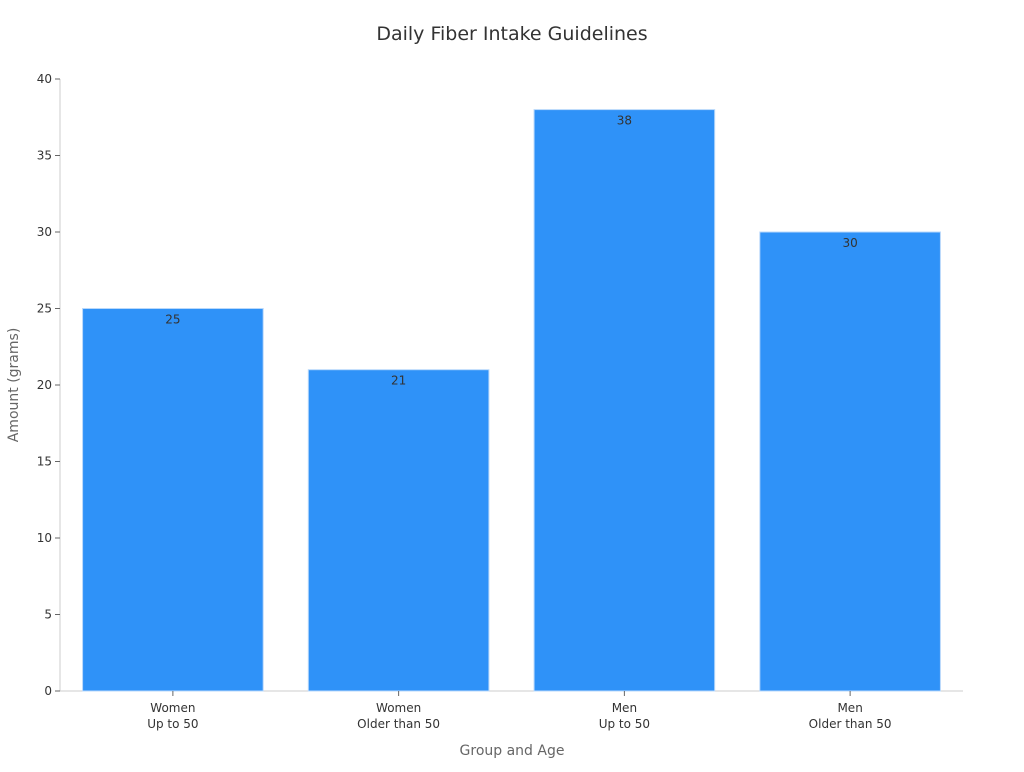 The width and height of the screenshot is (1024, 772). Describe the element at coordinates (44, 309) in the screenshot. I see `y-tick-label: 25` at that location.